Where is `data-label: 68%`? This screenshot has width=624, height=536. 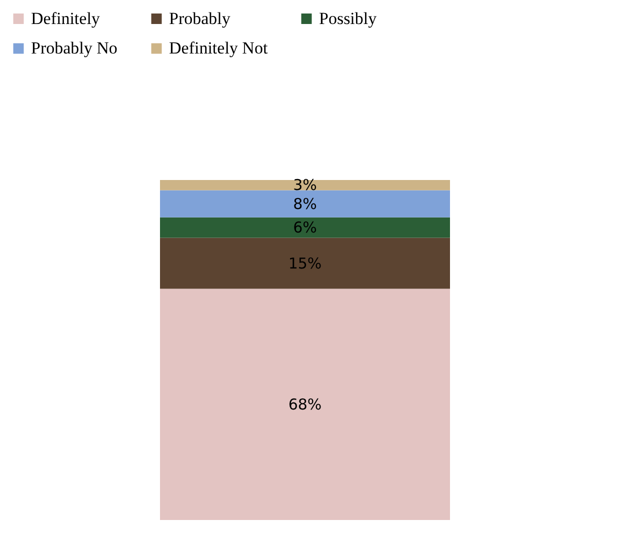
data-label: 68% is located at coordinates (305, 404).